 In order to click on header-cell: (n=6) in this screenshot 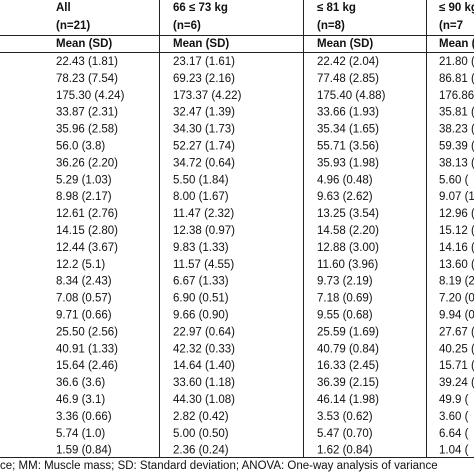, I will do `click(187, 26)`.